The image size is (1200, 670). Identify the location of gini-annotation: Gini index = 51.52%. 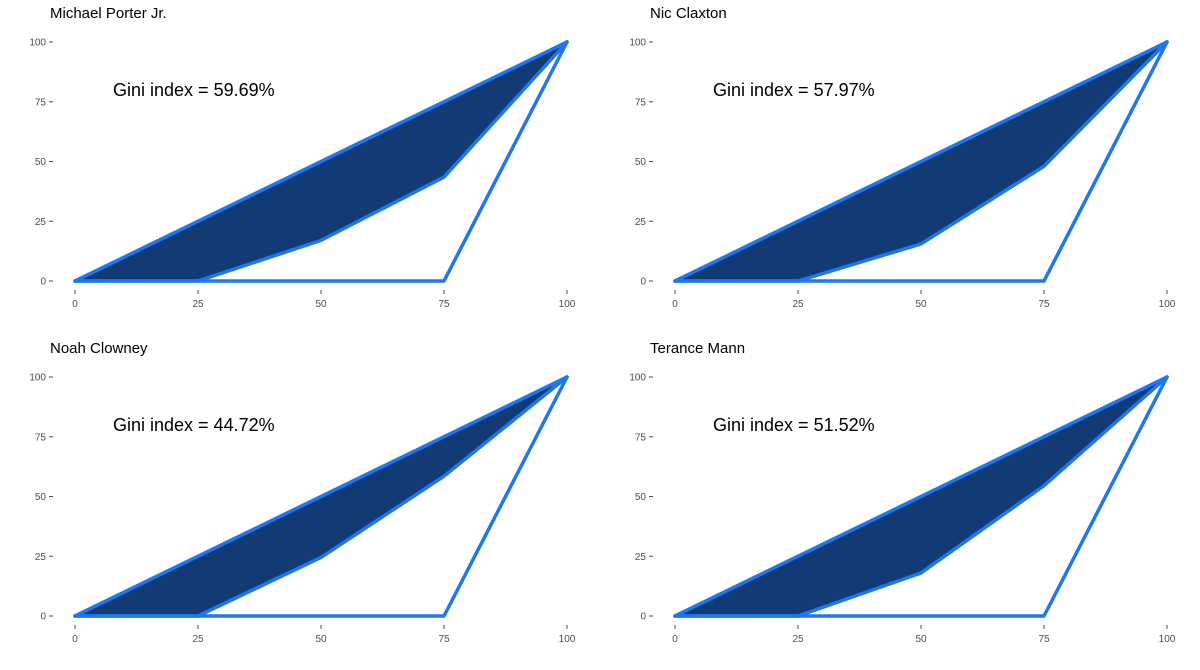
(794, 425).